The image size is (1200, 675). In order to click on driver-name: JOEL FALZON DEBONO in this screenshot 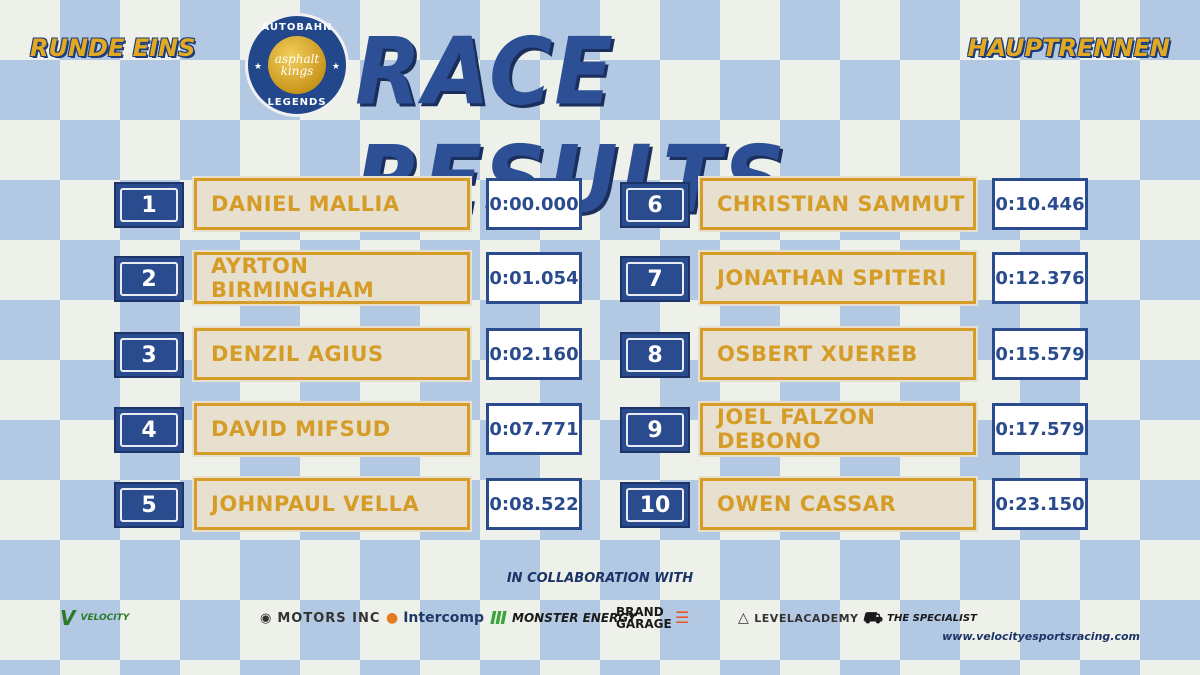, I will do `click(838, 429)`.